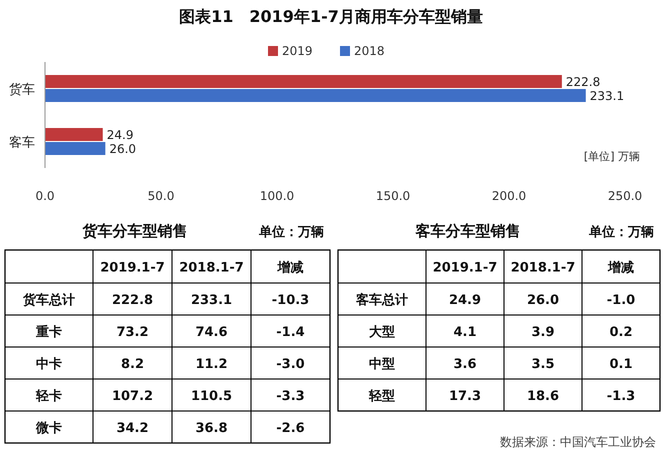  I want to click on chart-title: 图表11 2019年1-7月商用车分车型销量, so click(331, 16).